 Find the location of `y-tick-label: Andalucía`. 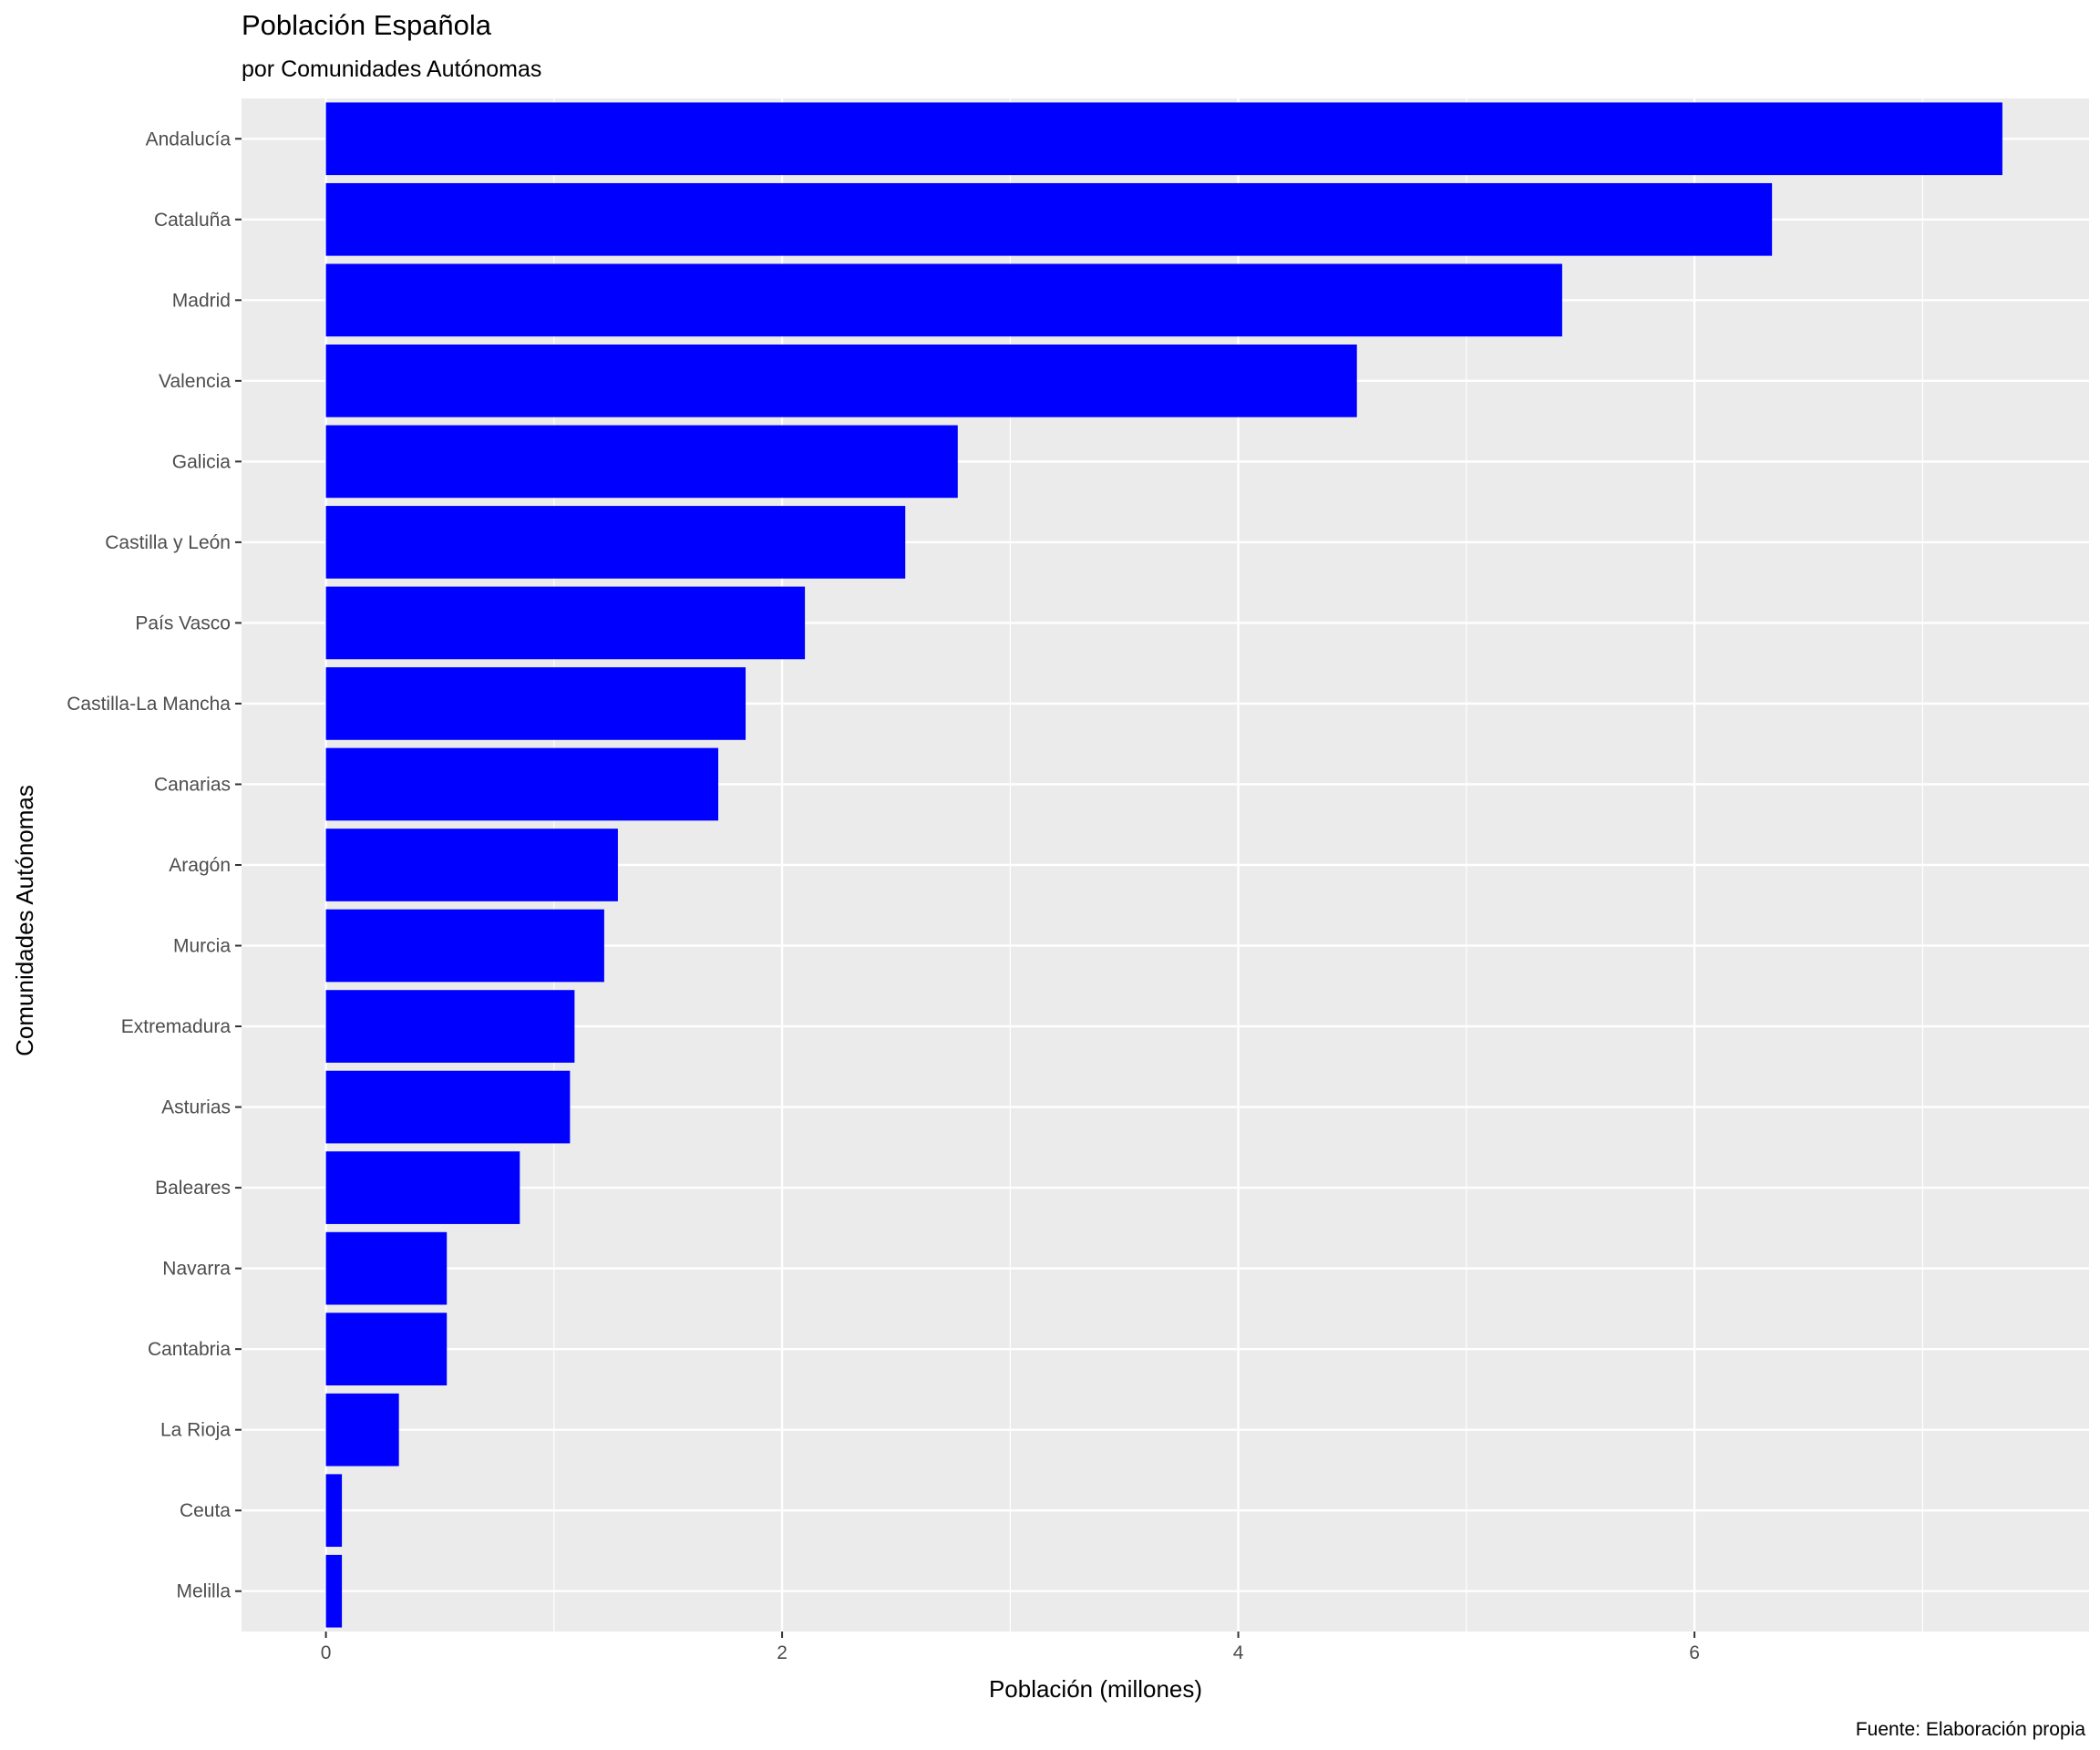

y-tick-label: Andalucía is located at coordinates (189, 139).